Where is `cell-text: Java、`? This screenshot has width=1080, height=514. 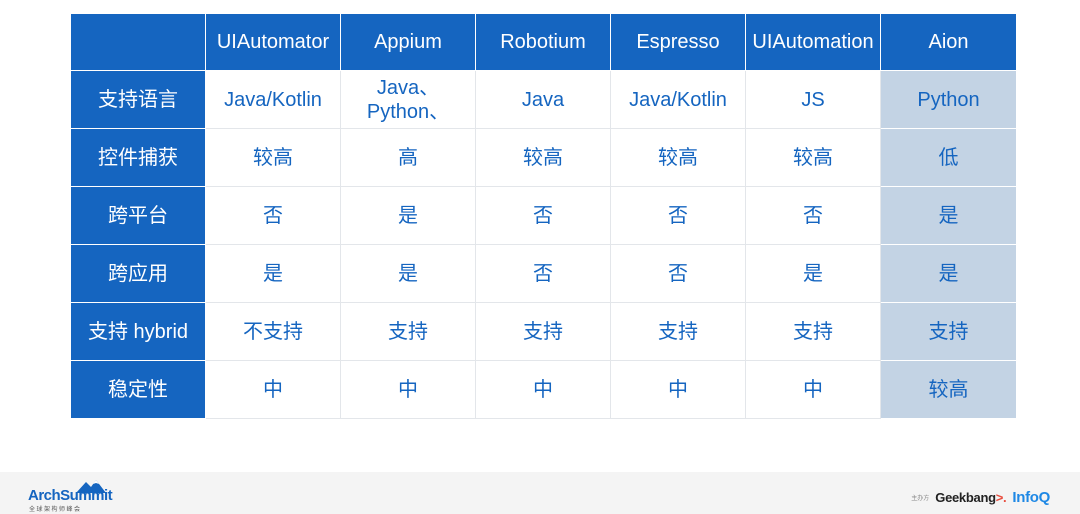 cell-text: Java、 is located at coordinates (408, 87).